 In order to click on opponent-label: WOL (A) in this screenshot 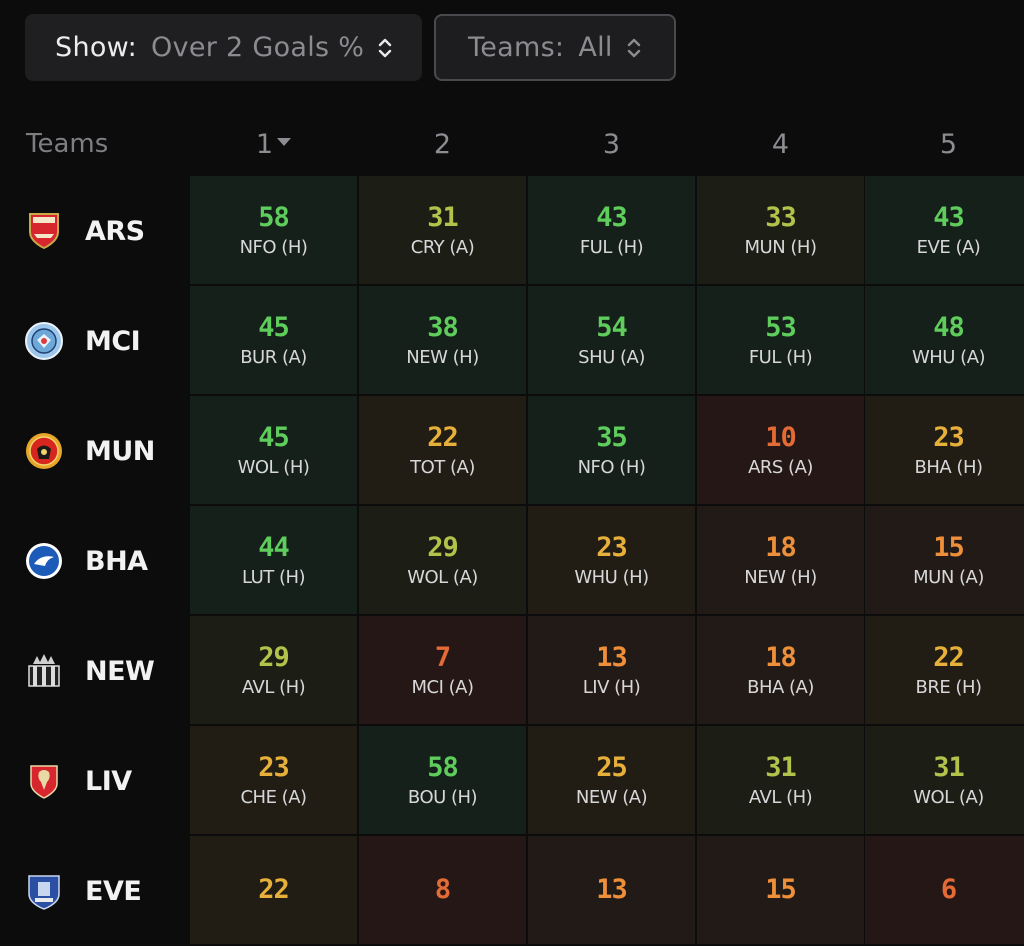, I will do `click(442, 577)`.